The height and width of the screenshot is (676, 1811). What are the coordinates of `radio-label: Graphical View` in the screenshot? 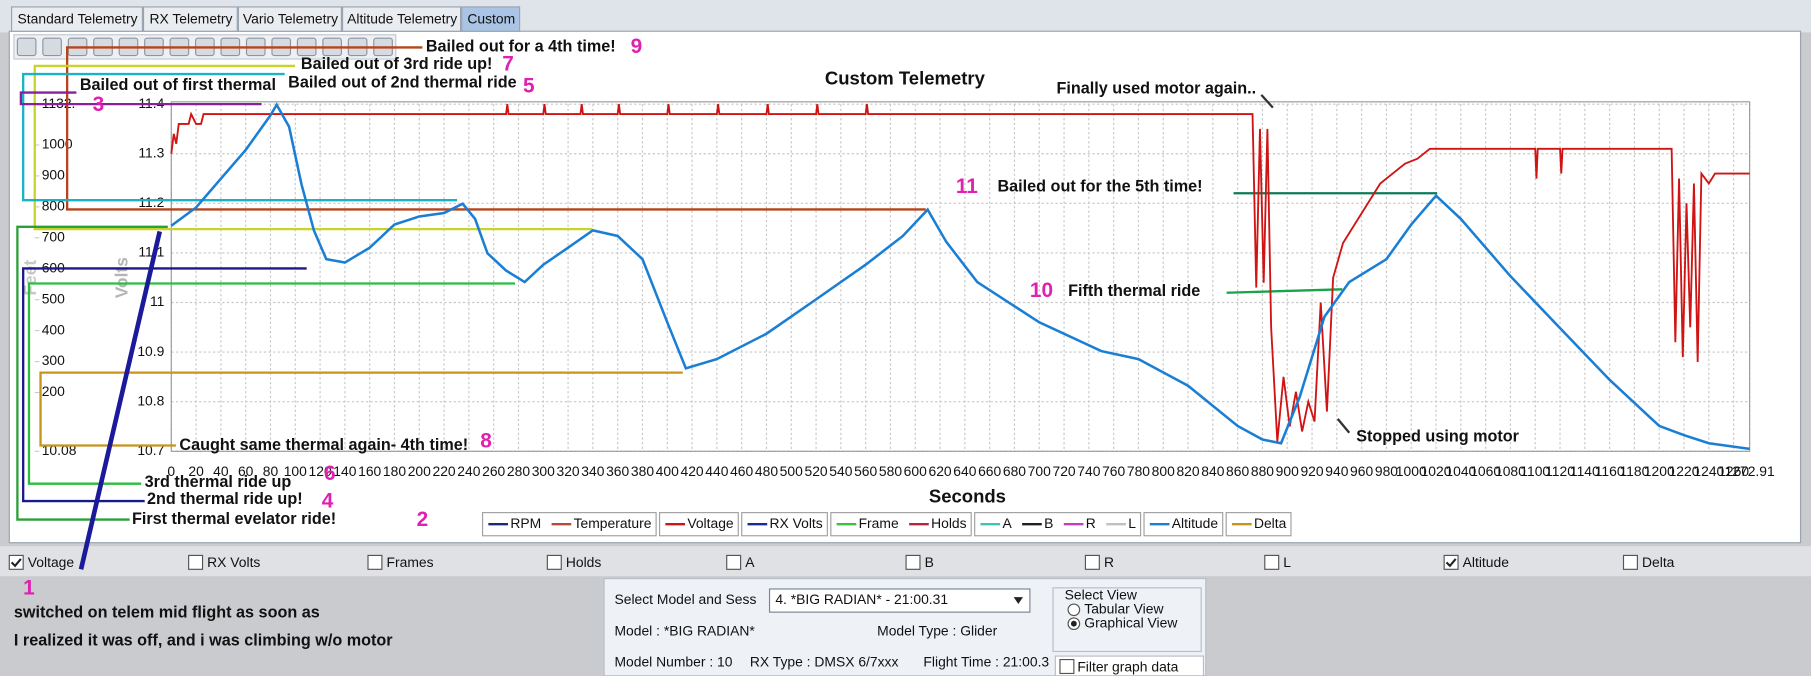 It's located at (1131, 622).